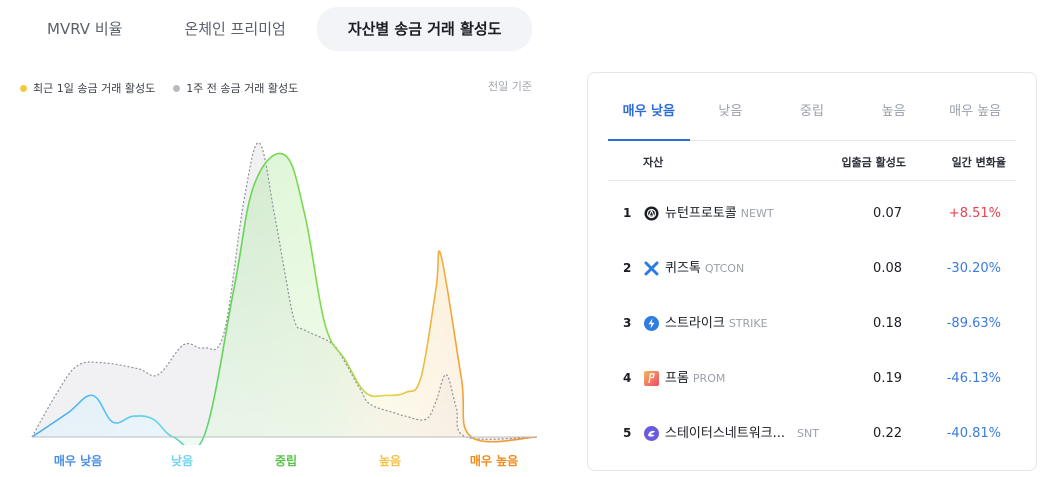 The width and height of the screenshot is (1043, 477). Describe the element at coordinates (168, 88) in the screenshot. I see `chart-legend: 최근 1일 송금 거래 활성도 1주 전 송금 거래 활성도` at that location.